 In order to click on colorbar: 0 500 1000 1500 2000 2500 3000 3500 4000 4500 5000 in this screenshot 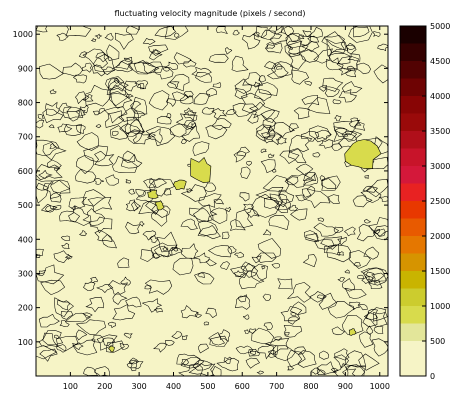, I will do `click(424, 201)`.